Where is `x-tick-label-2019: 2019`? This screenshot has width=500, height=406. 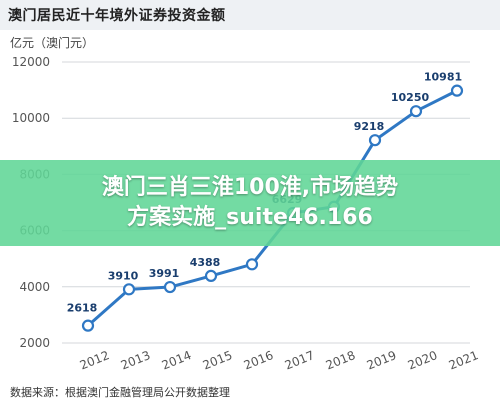
x-tick-label-2019: 2019 is located at coordinates (382, 360).